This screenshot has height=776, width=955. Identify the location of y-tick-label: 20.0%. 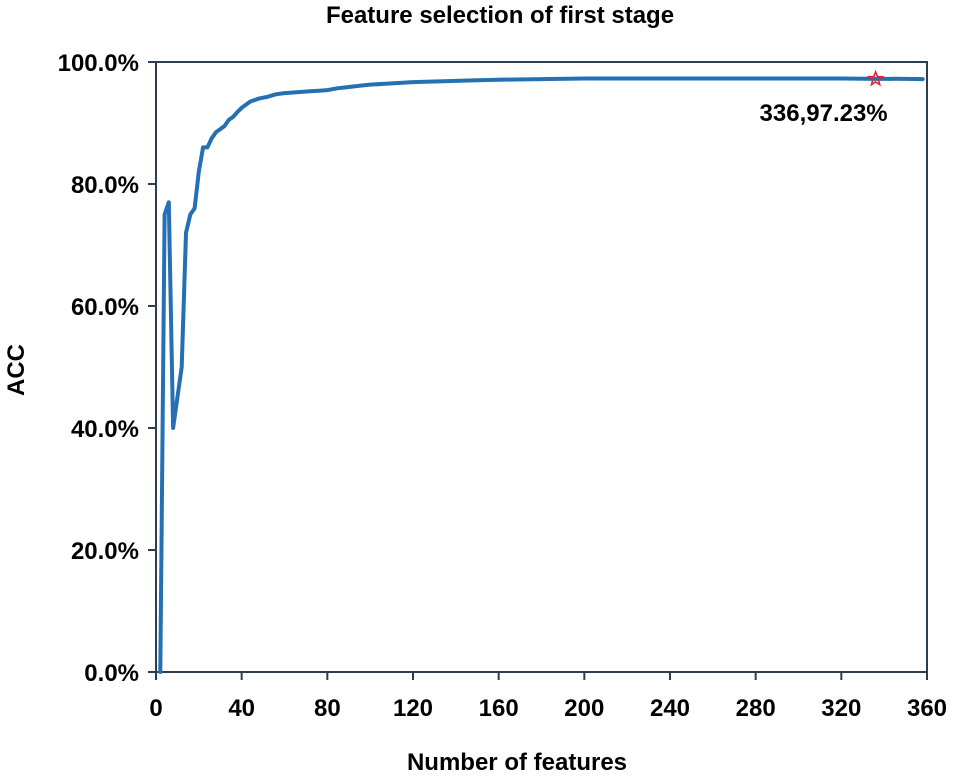
(105, 551).